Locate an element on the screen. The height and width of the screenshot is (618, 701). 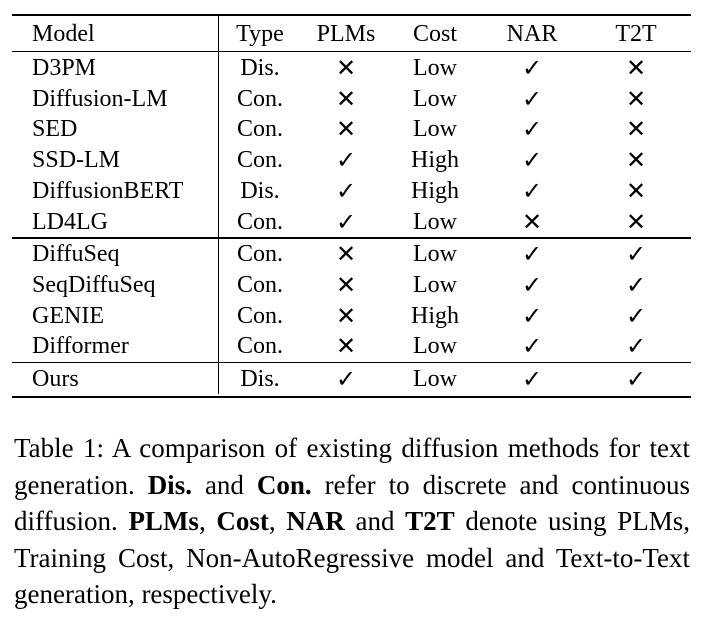
header-cost: Cost is located at coordinates (434, 33).